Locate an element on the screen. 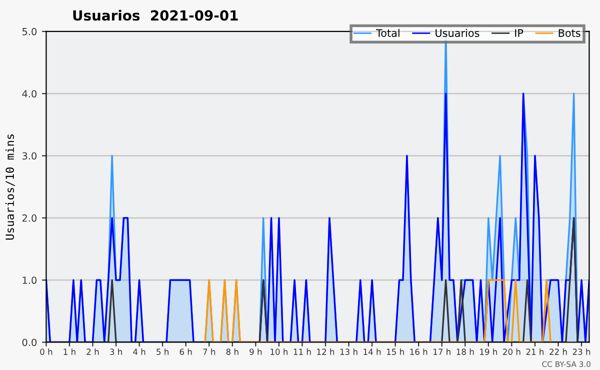  x-tick-label: 8 h is located at coordinates (232, 351).